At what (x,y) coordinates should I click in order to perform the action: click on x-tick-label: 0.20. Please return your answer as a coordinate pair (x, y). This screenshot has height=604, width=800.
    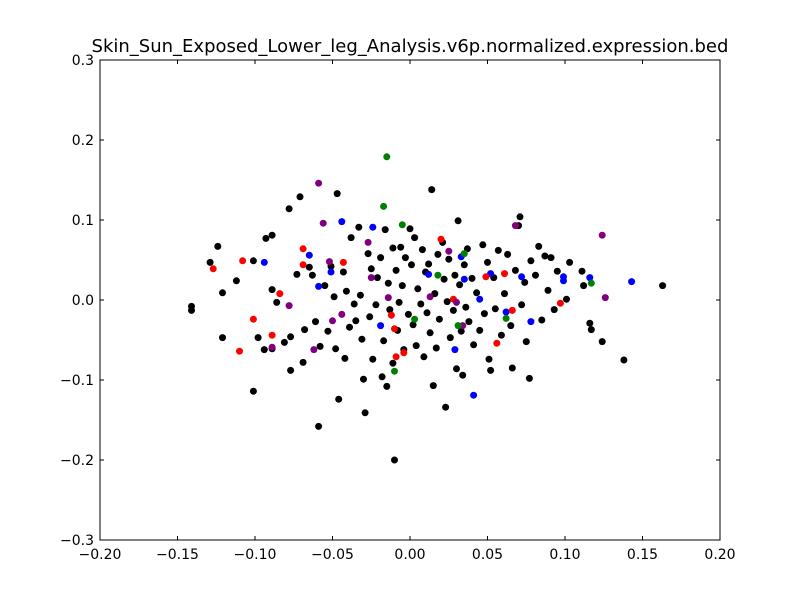
    Looking at the image, I should click on (719, 555).